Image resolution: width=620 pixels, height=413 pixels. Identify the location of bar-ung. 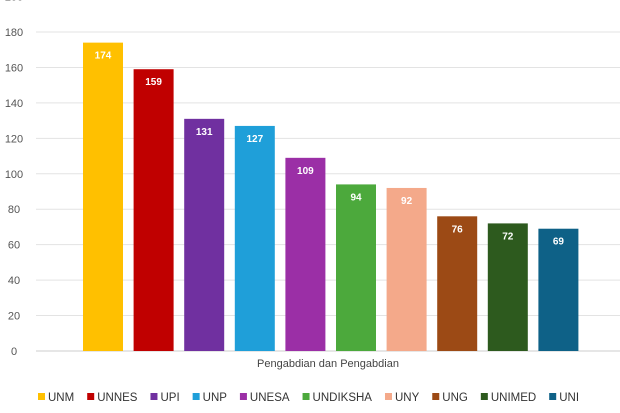
(457, 283).